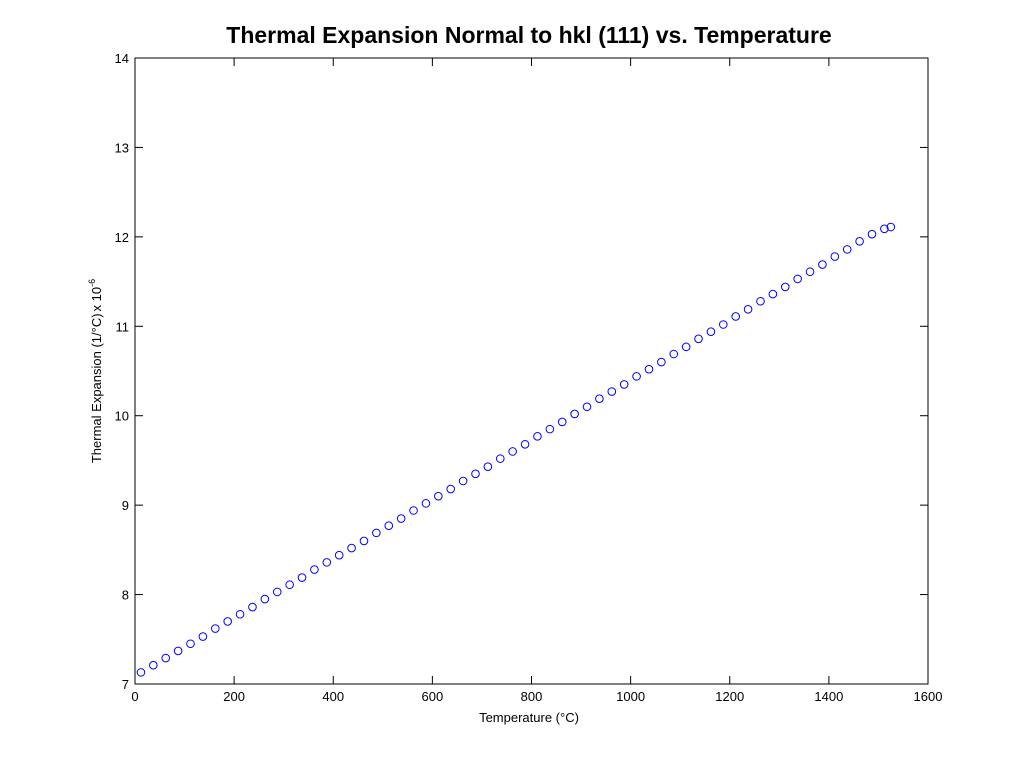 This screenshot has width=1024, height=768. I want to click on y-axis-label: Thermal Expansion (1/°C)x 10-6, so click(95, 371).